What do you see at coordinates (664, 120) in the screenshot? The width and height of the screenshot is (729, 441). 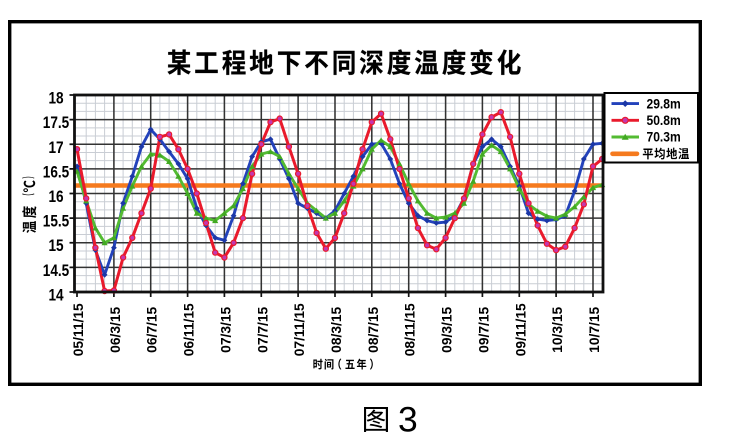 I see `svg-text: 50.8m` at bounding box center [664, 120].